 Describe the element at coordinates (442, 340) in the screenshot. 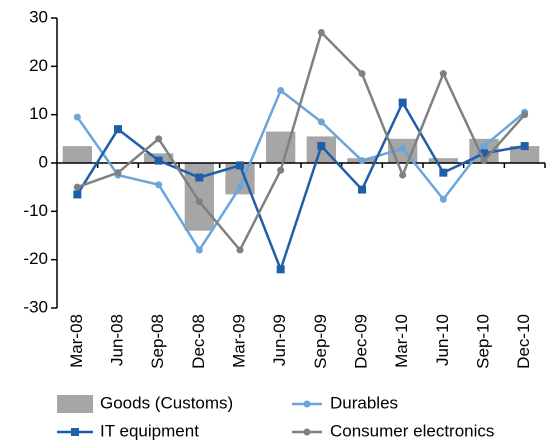

I see `x-tick-label: Jun-10` at that location.